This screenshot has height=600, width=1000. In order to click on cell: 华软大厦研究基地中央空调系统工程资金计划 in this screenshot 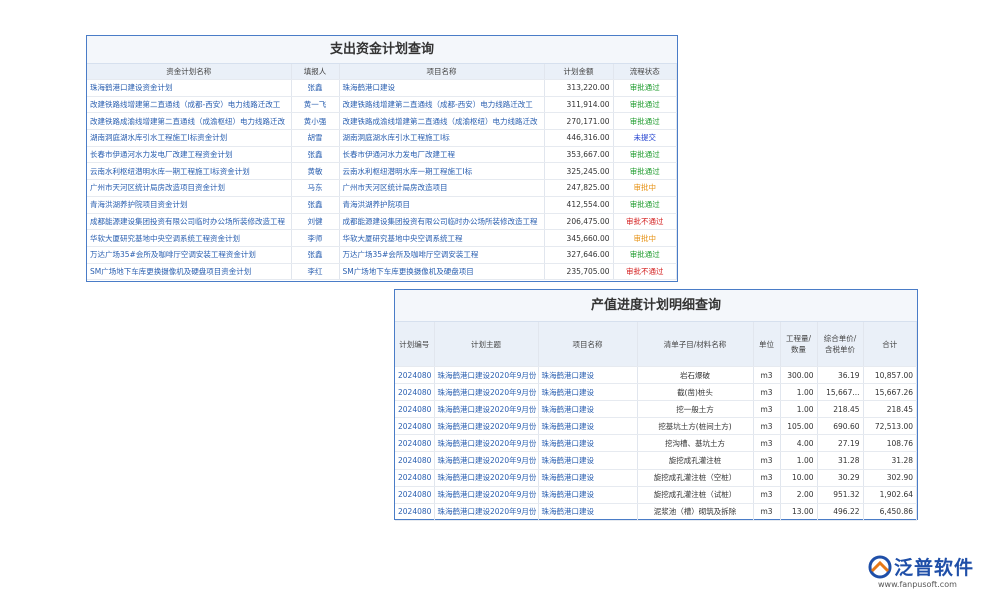, I will do `click(189, 238)`.